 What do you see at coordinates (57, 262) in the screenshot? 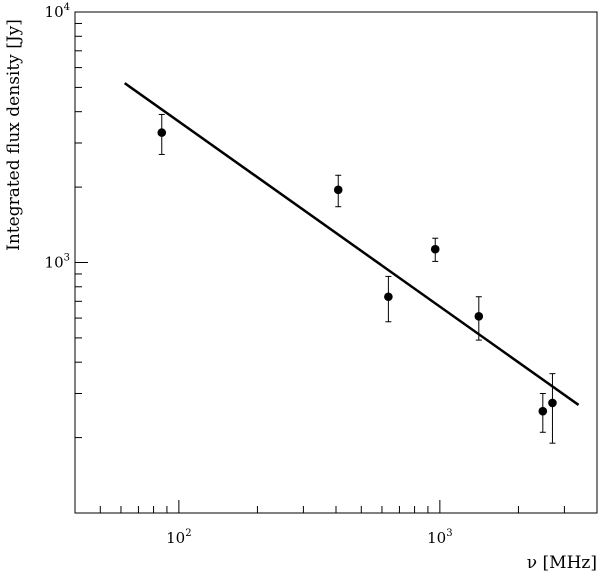
I see `y-tick-label: 10³` at bounding box center [57, 262].